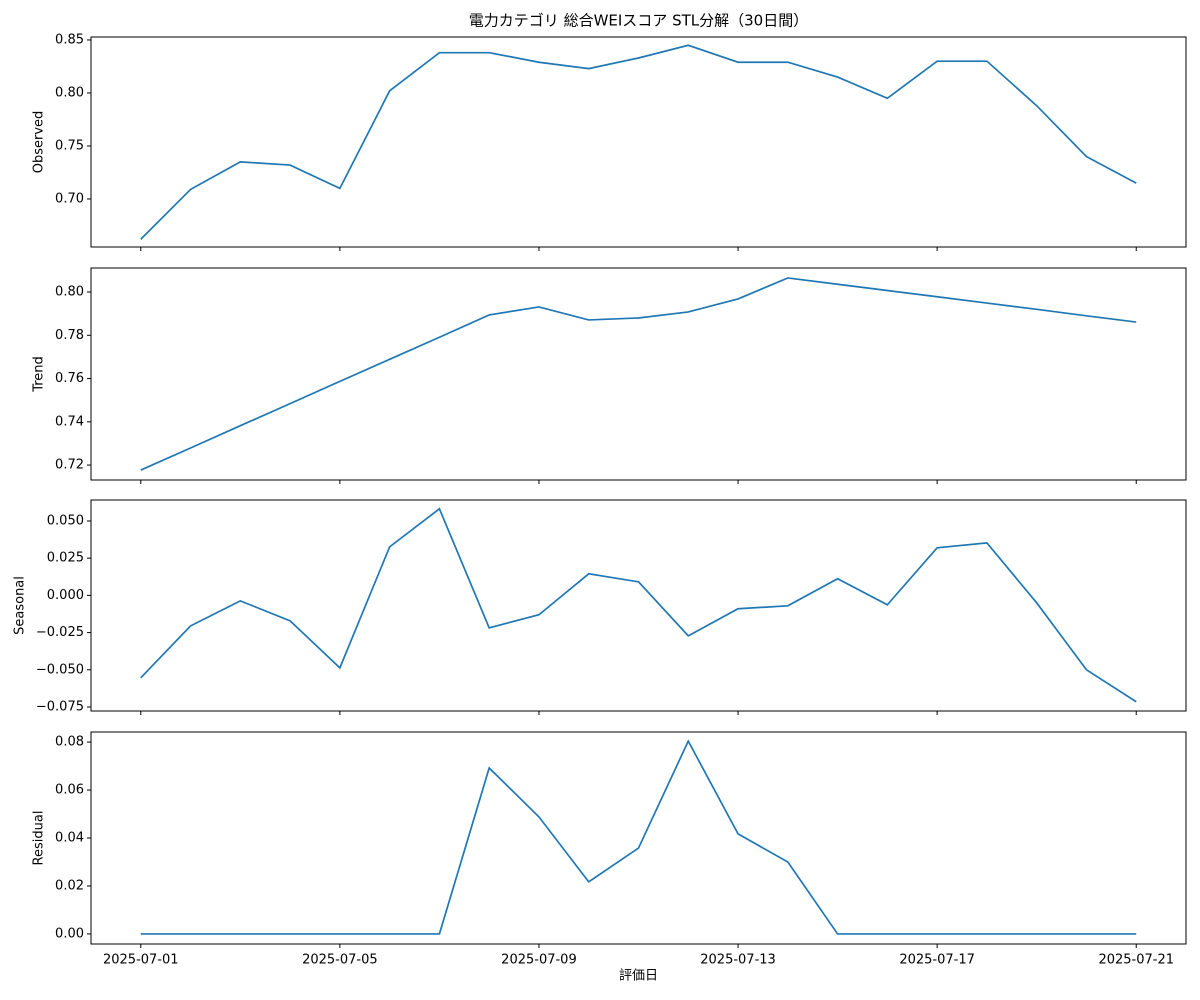 This screenshot has width=1200, height=1000. What do you see at coordinates (69, 421) in the screenshot?
I see `y-tick-label: 0.74` at bounding box center [69, 421].